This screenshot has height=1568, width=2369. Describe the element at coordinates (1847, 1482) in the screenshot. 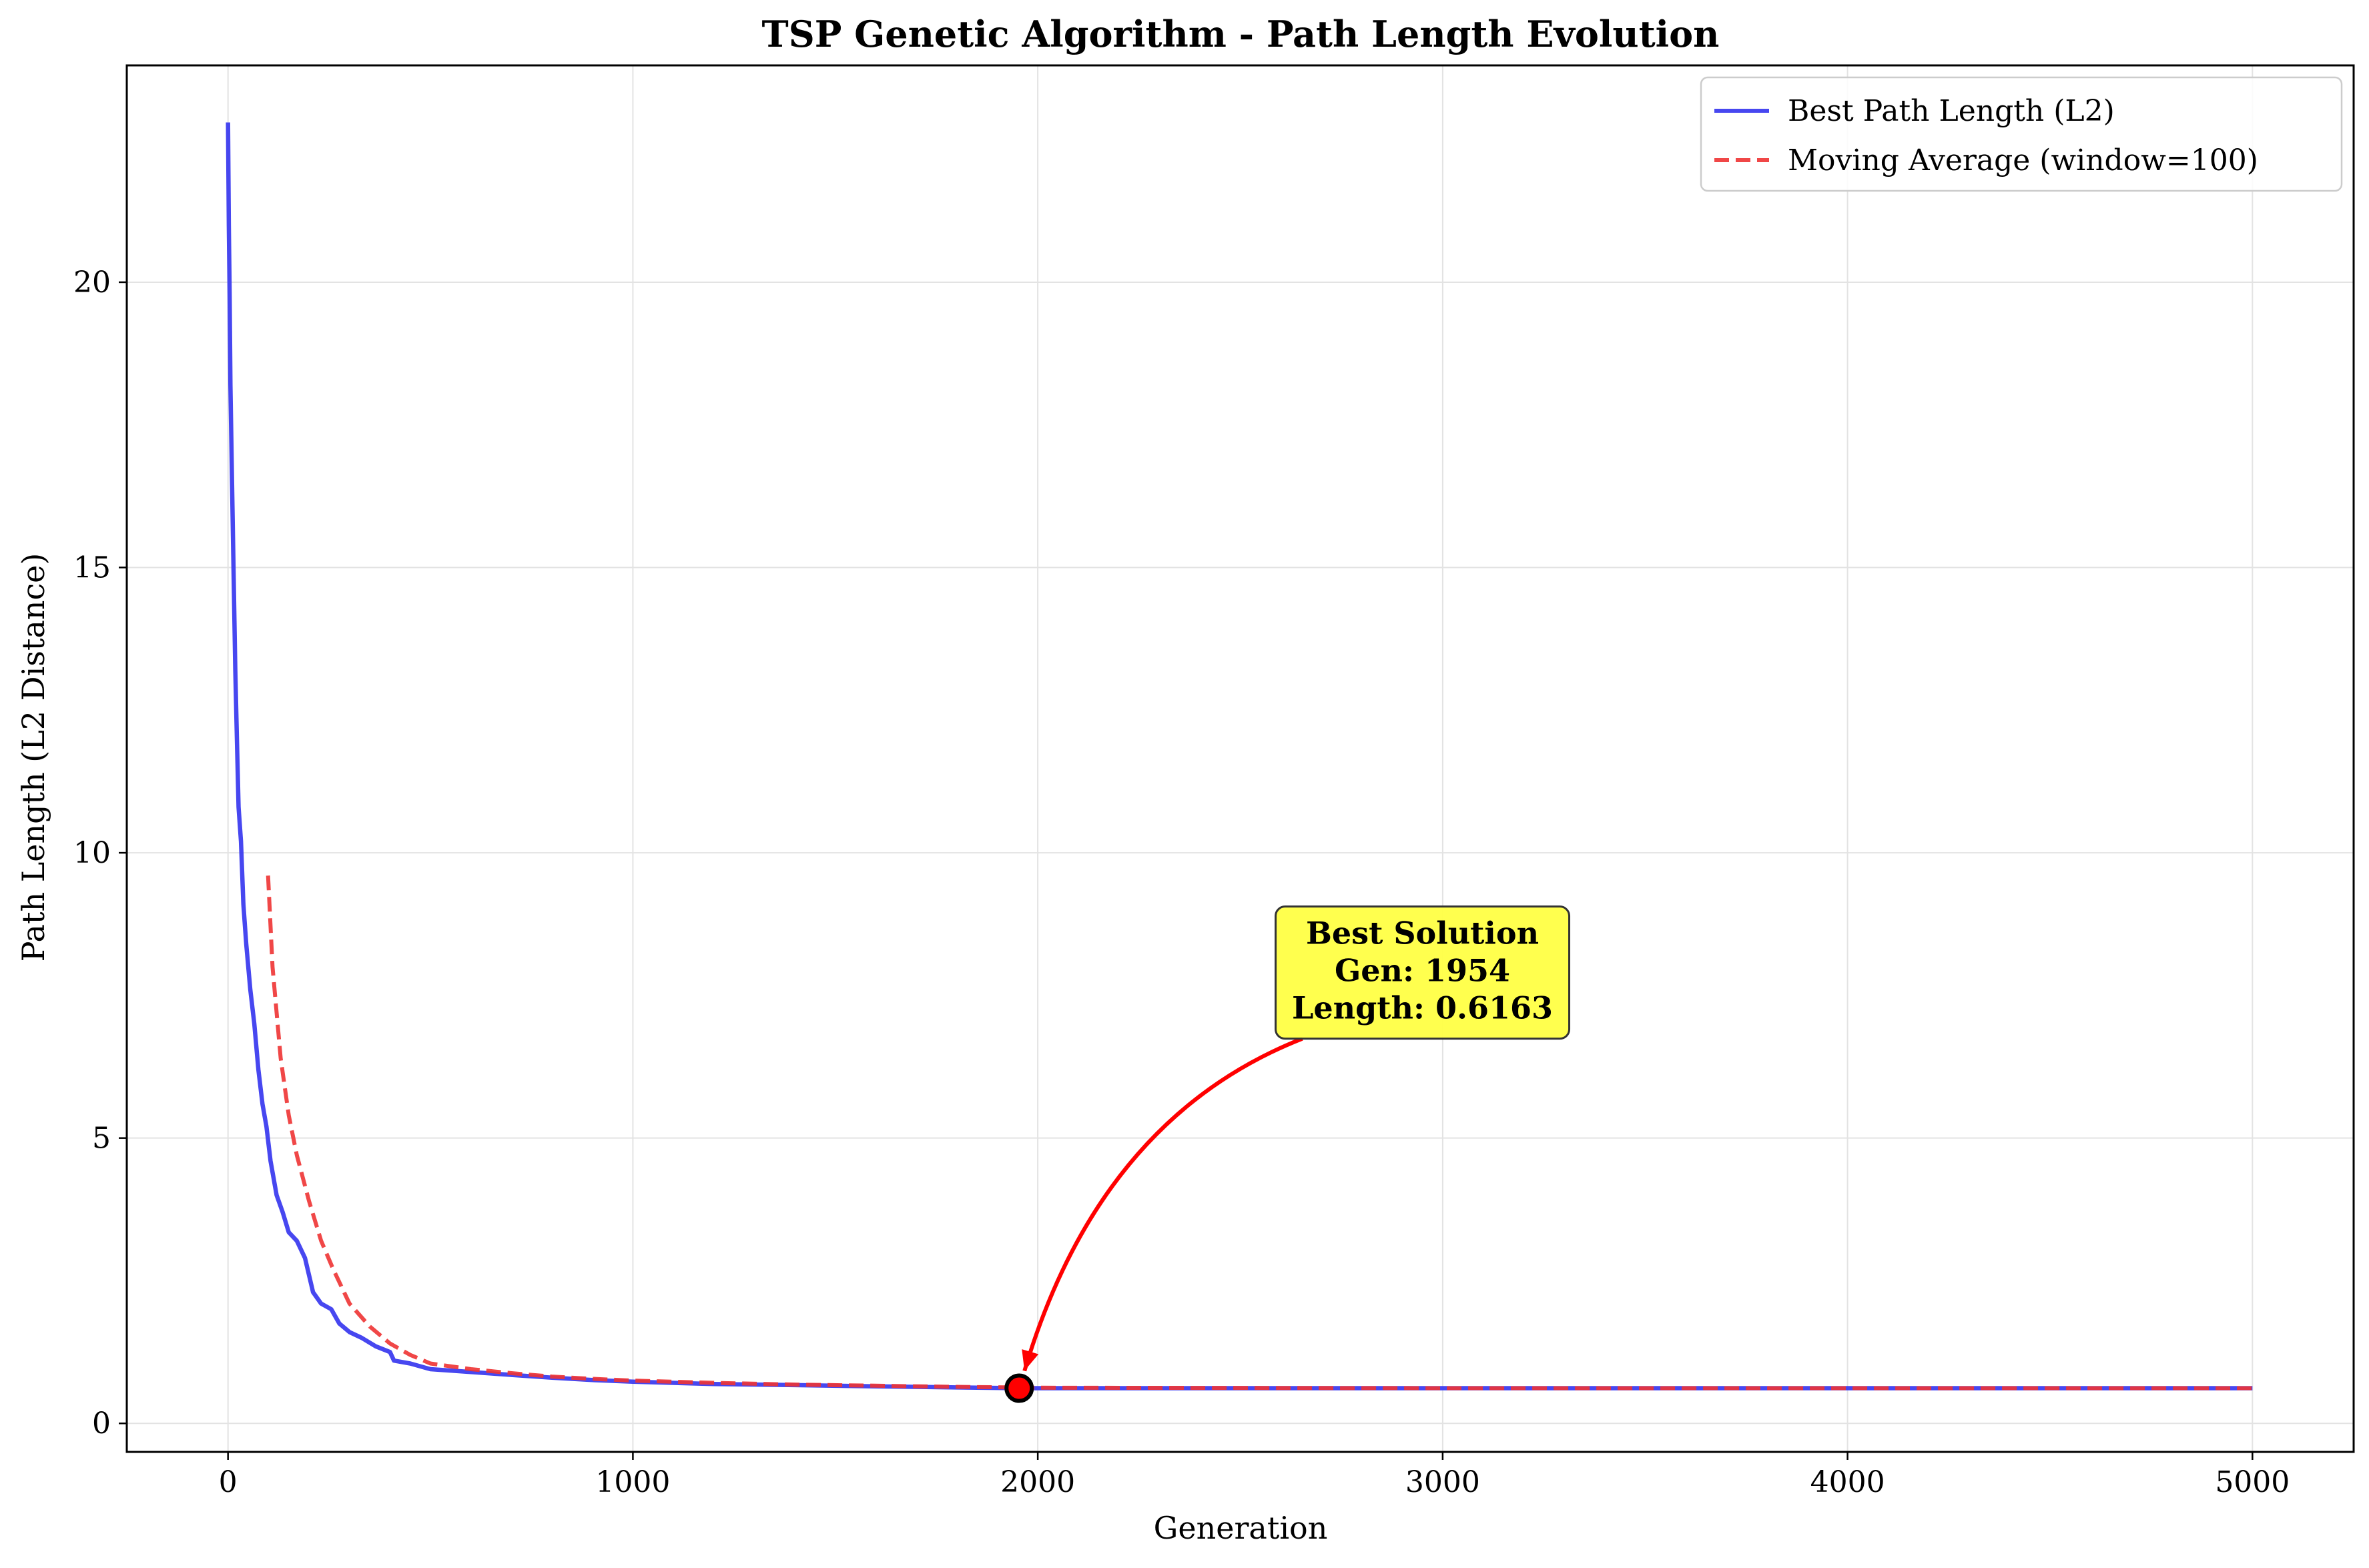

I see `x-tick-label: 4000` at that location.